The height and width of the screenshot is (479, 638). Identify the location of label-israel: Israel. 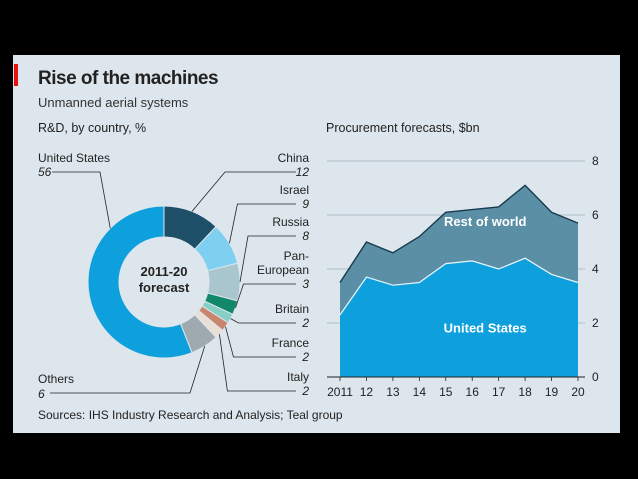
(294, 190).